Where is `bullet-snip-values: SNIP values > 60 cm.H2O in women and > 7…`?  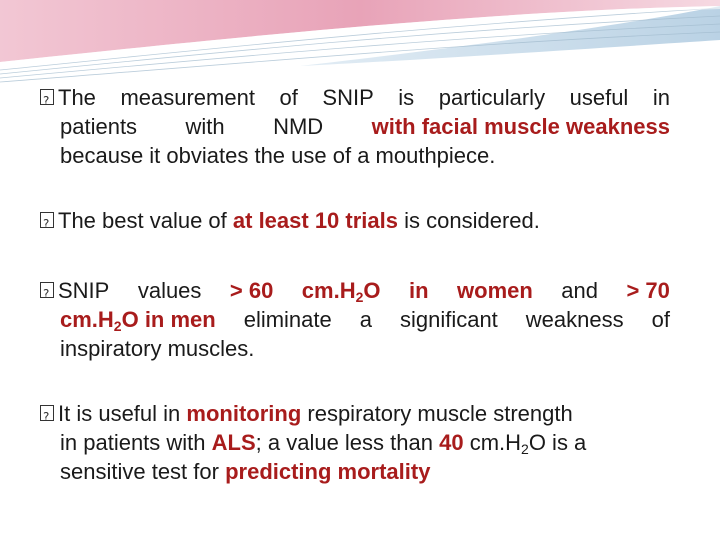
bullet-snip-values: SNIP values > 60 cm.H2O in women and > 7… is located at coordinates (354, 319).